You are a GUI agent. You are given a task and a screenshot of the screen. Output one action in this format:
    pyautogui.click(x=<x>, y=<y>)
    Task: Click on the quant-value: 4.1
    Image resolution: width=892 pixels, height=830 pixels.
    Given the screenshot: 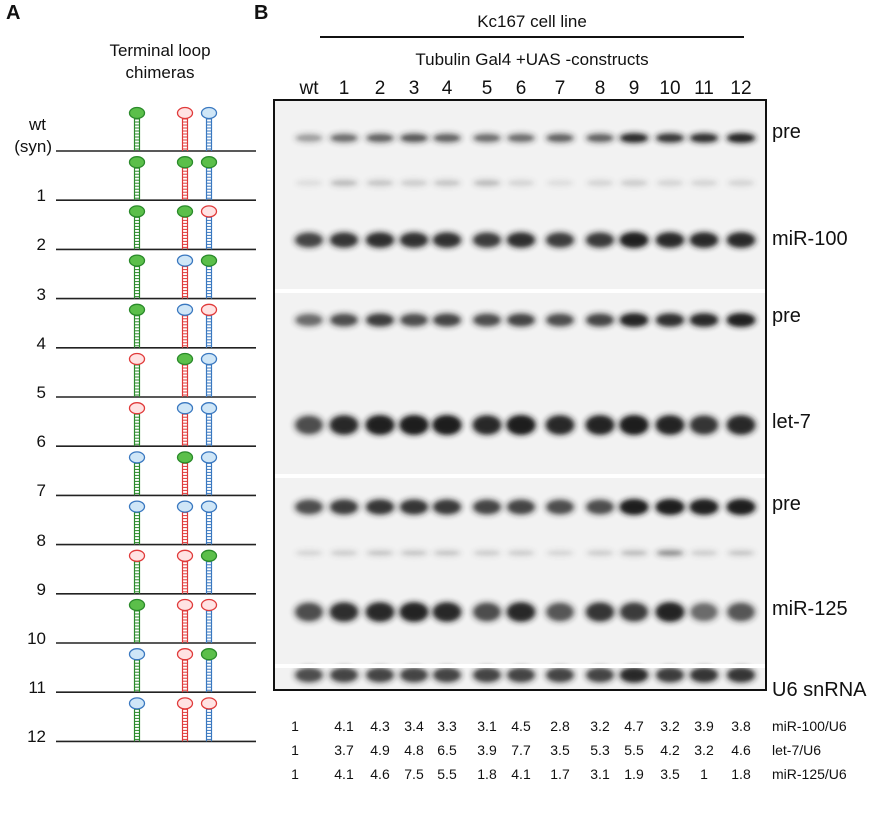 What is the action you would take?
    pyautogui.click(x=344, y=726)
    